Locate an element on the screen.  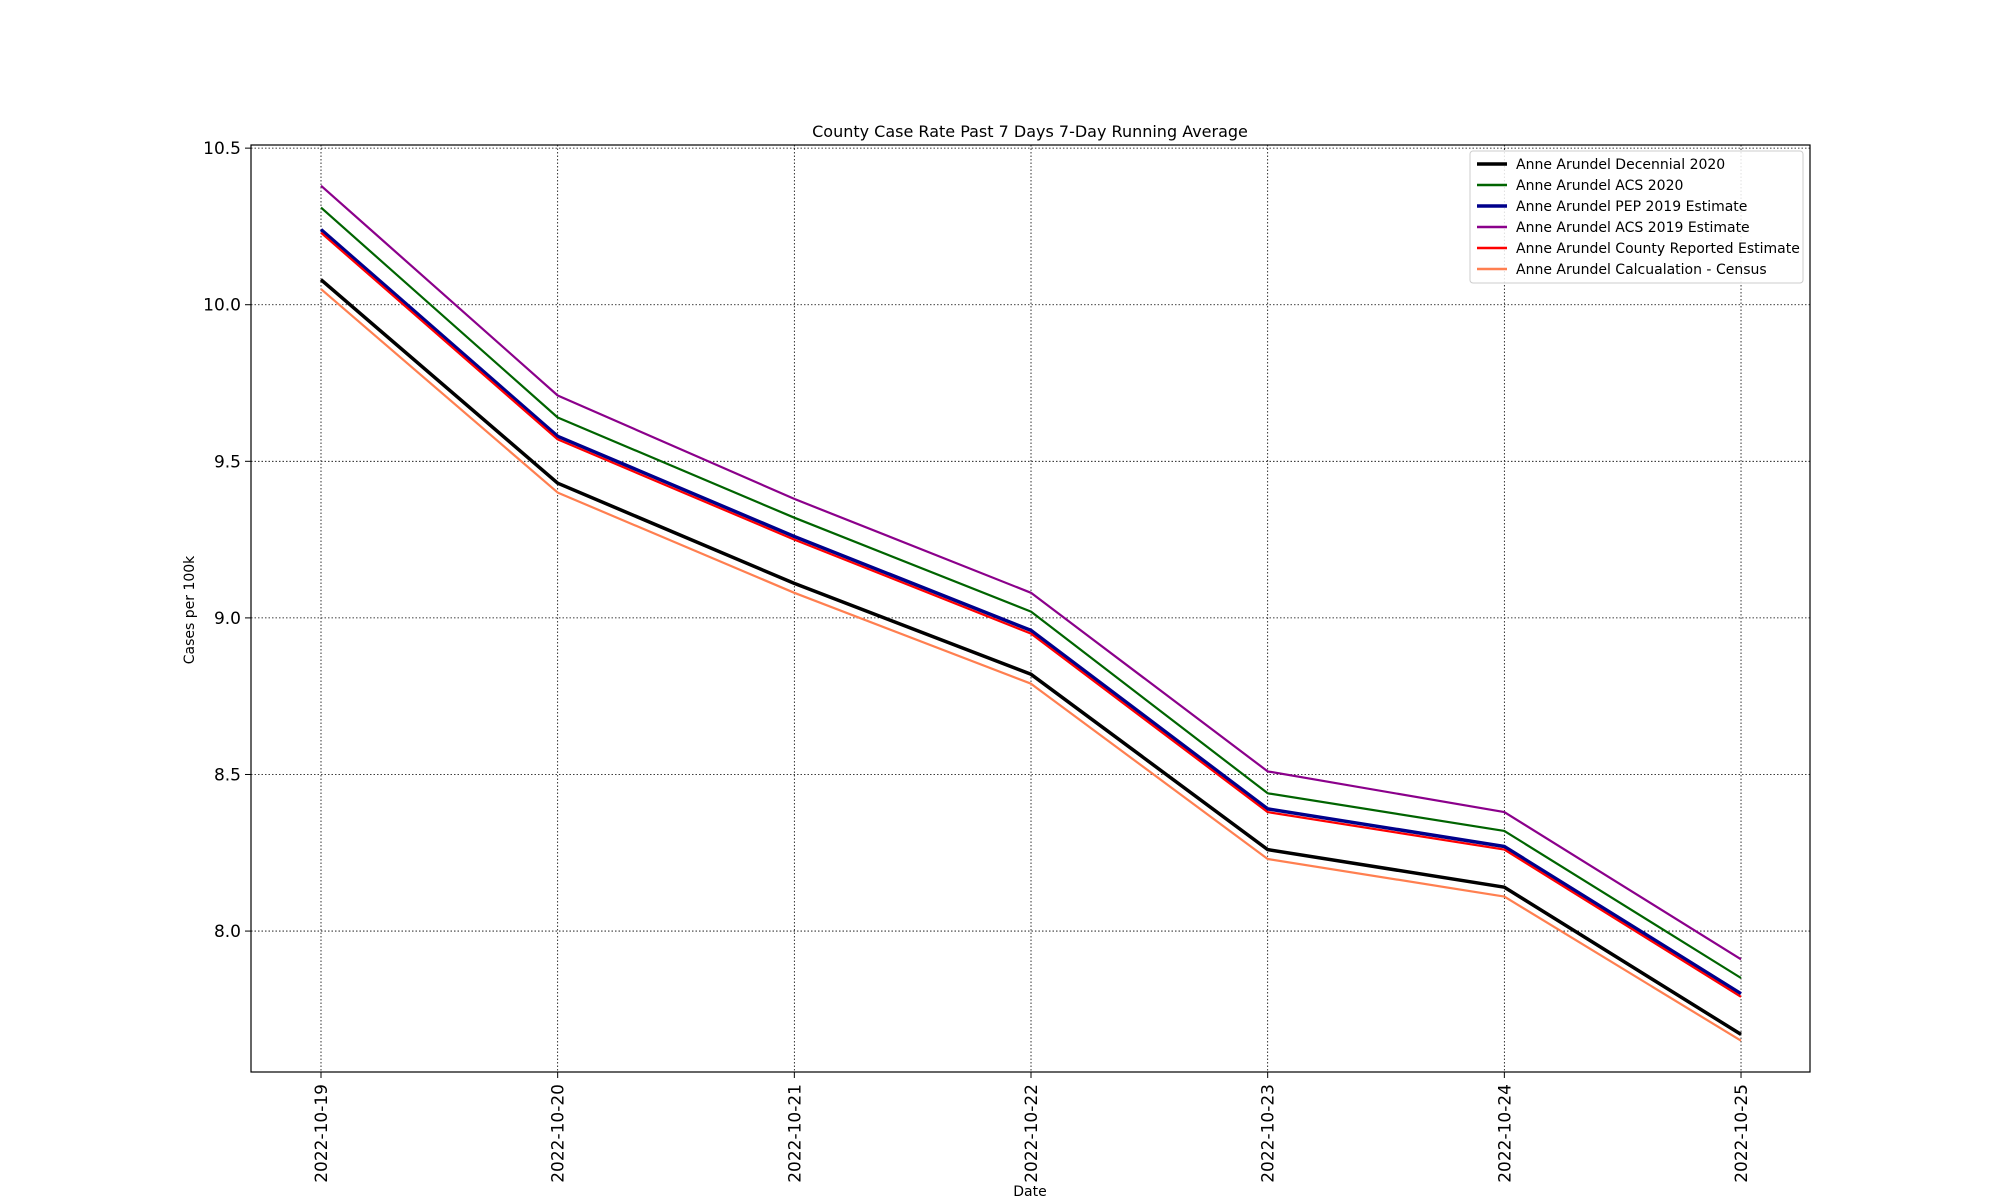
x-tick-label: 2022-10-19 is located at coordinates (322, 1133).